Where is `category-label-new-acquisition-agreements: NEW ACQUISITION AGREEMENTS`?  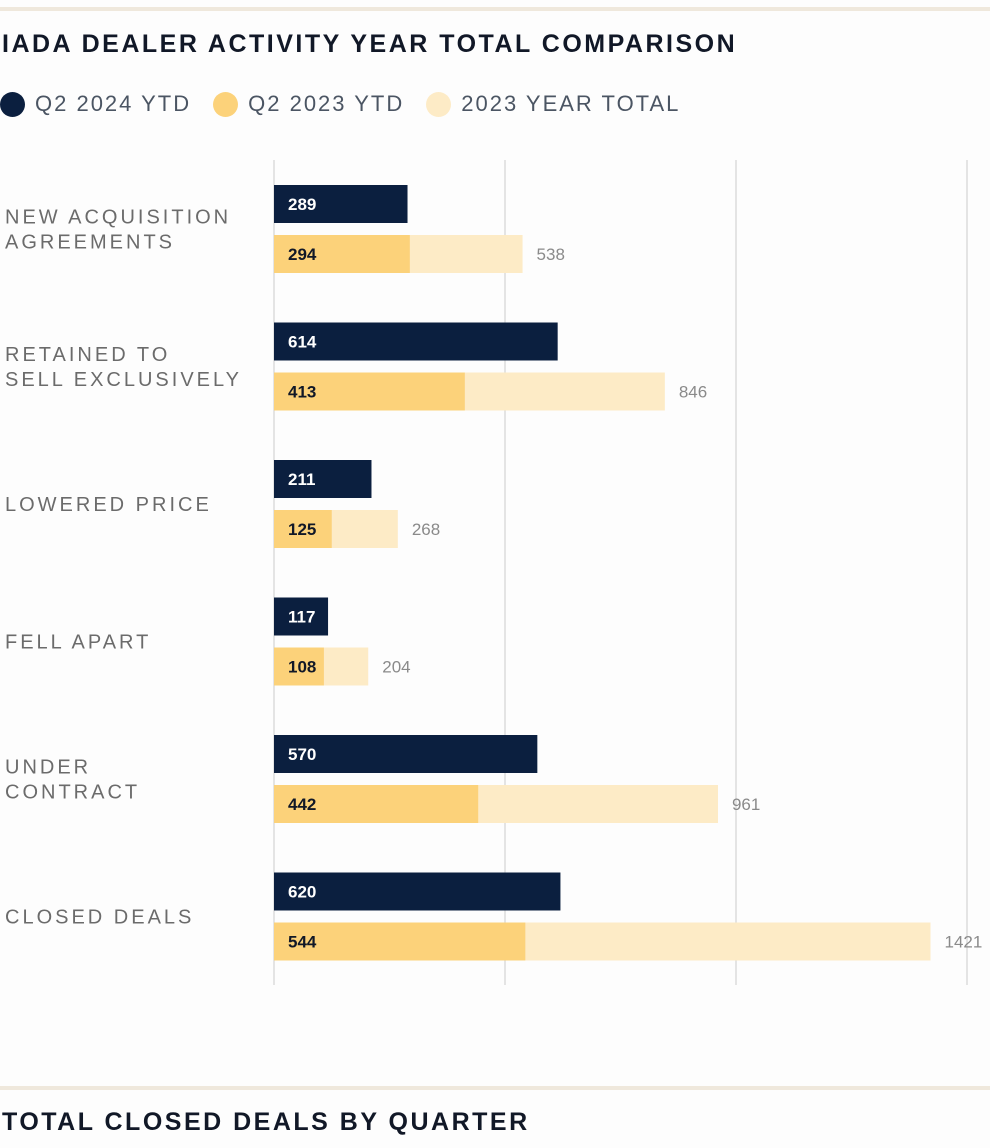
category-label-new-acquisition-agreements: NEW ACQUISITION AGREEMENTS is located at coordinates (118, 230).